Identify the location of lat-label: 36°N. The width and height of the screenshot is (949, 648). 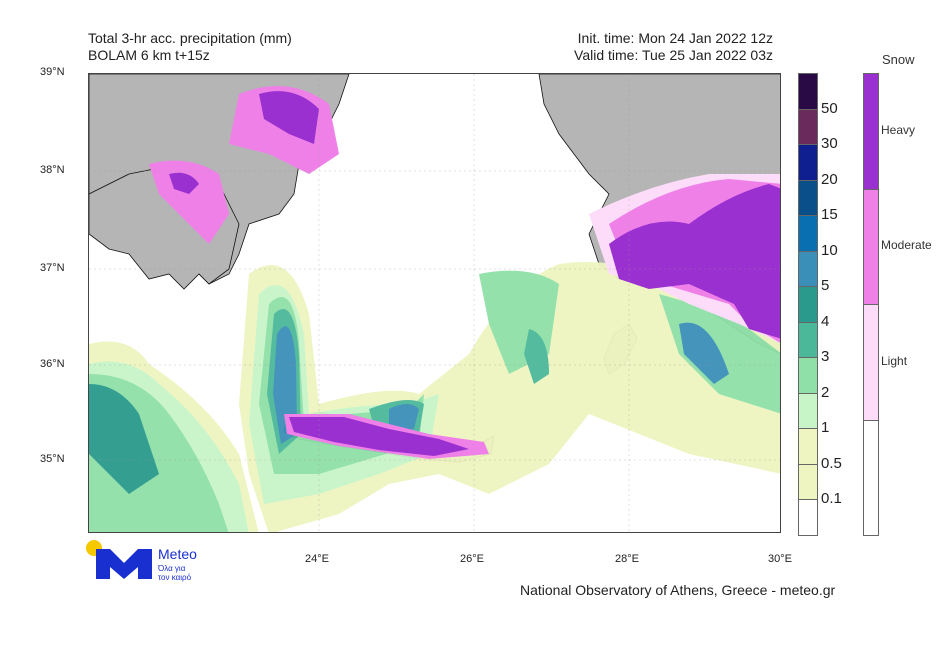
(52, 364).